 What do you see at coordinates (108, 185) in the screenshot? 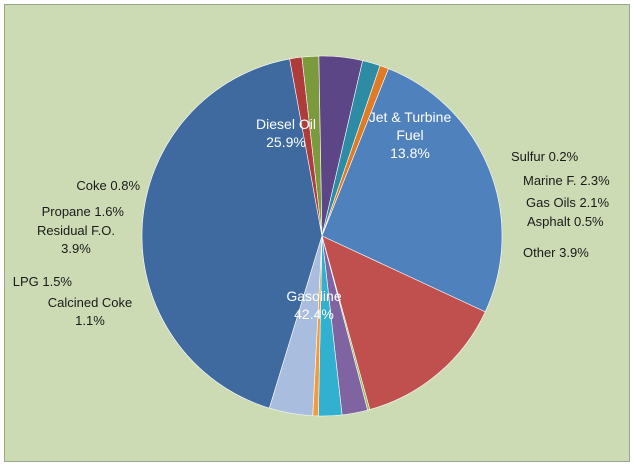
I see `slice-label-coke-0-8: Coke 0.8%` at bounding box center [108, 185].